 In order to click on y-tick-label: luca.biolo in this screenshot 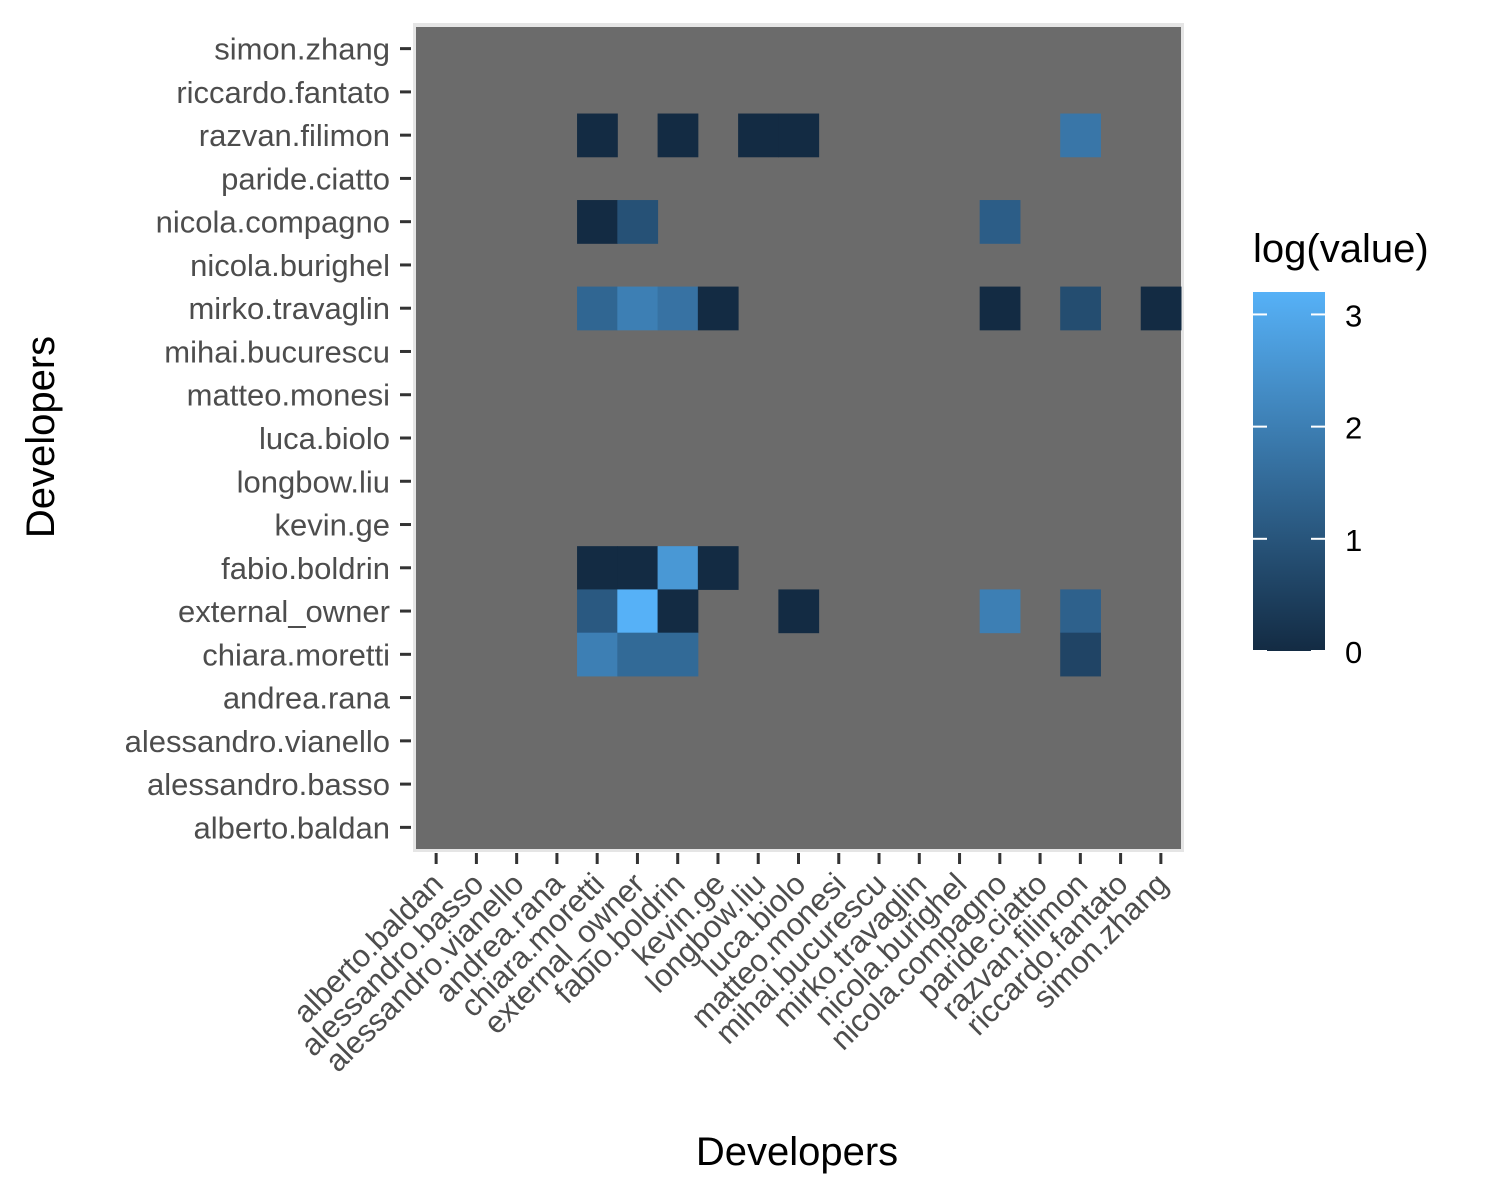, I will do `click(324, 438)`.